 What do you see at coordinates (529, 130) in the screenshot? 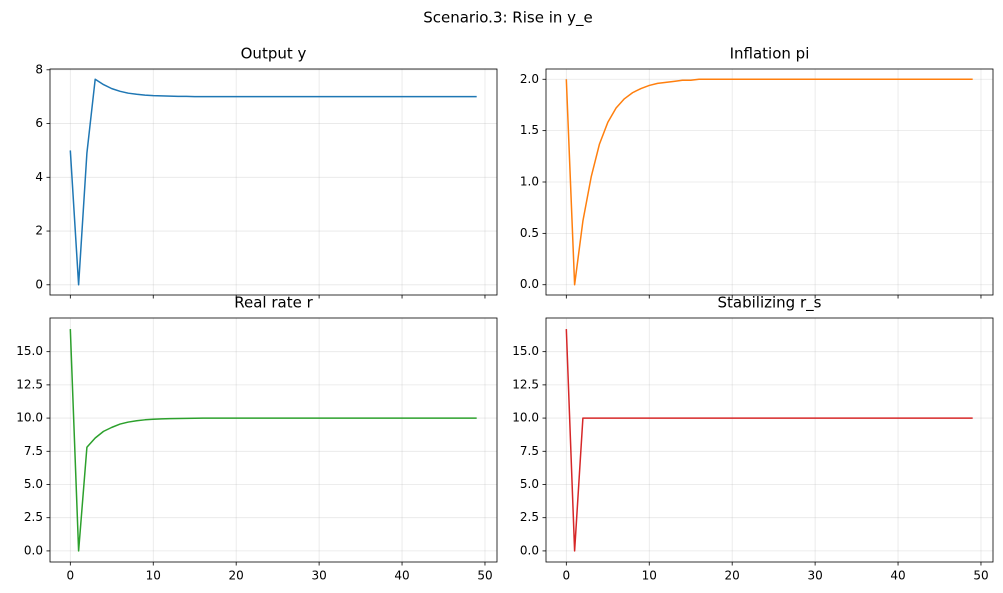
I see `y-tick-label: 1.5` at bounding box center [529, 130].